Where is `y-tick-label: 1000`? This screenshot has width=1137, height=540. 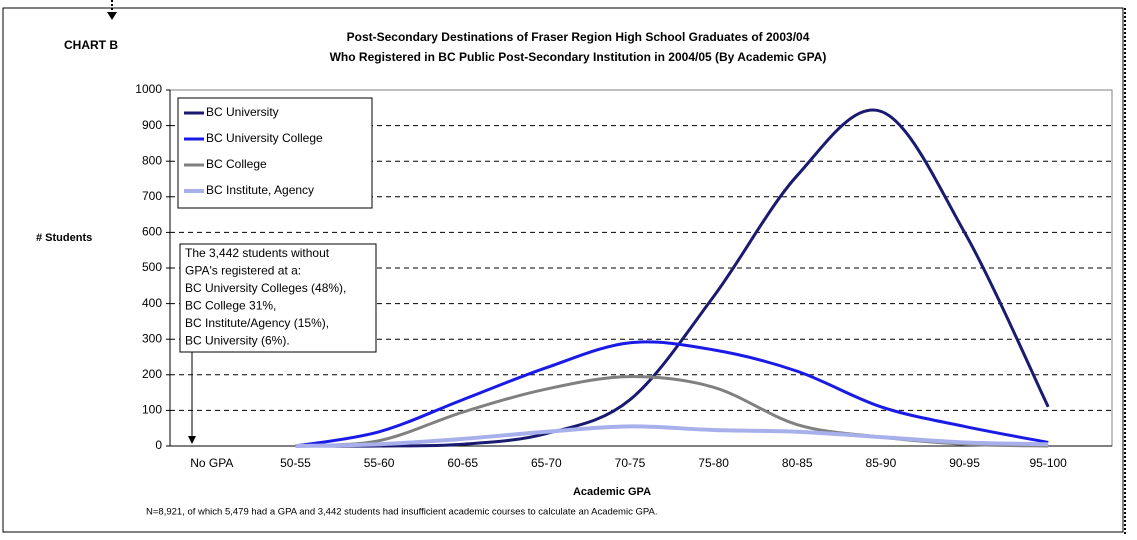 y-tick-label: 1000 is located at coordinates (148, 89).